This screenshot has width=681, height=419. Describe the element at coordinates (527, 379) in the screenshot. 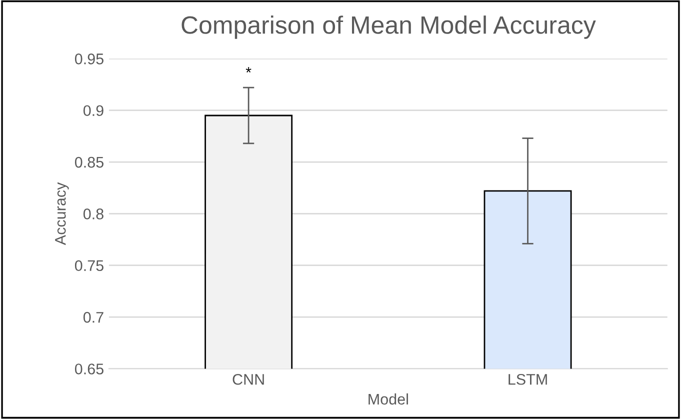

I see `x-tick-label: LSTM` at that location.